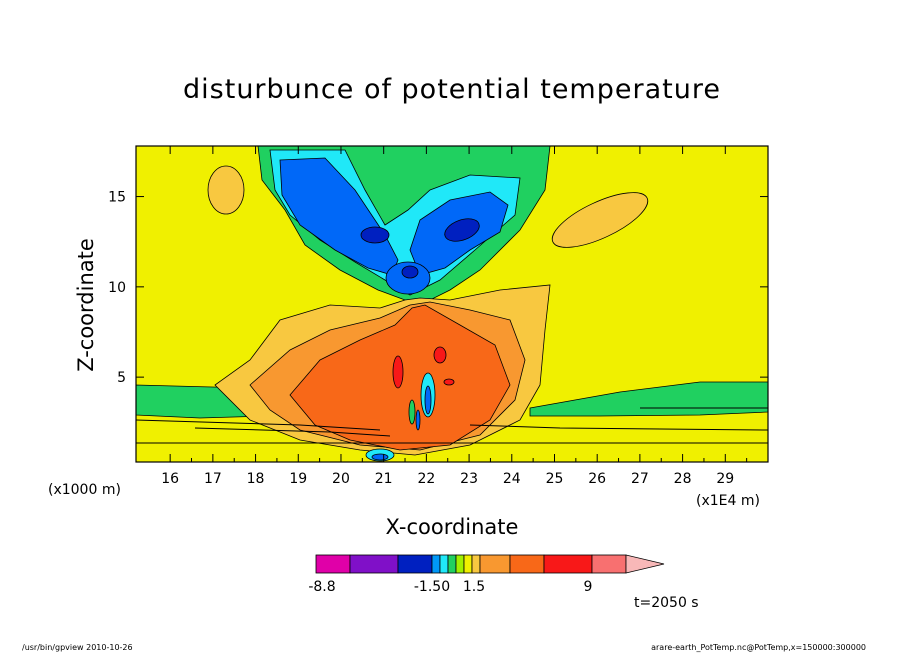 Image resolution: width=904 pixels, height=654 pixels. What do you see at coordinates (588, 587) in the screenshot?
I see `colorbar-label-3: 9` at bounding box center [588, 587].